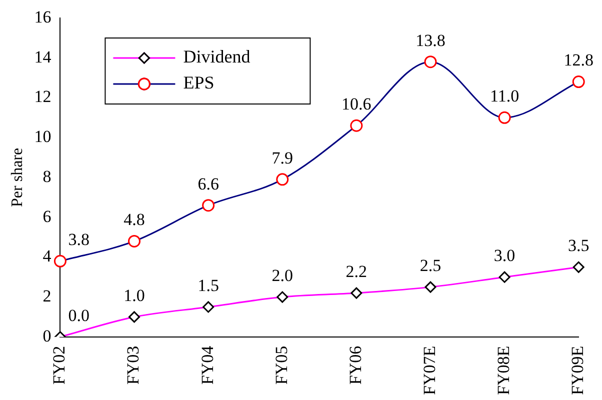 Image resolution: width=602 pixels, height=400 pixels. Describe the element at coordinates (134, 220) in the screenshot. I see `data-label: 4.8` at that location.